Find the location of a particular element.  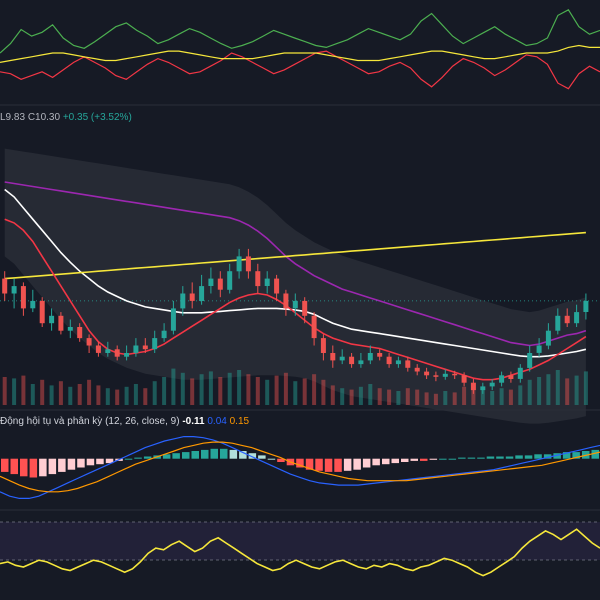

signal-line is located at coordinates (300, 467).